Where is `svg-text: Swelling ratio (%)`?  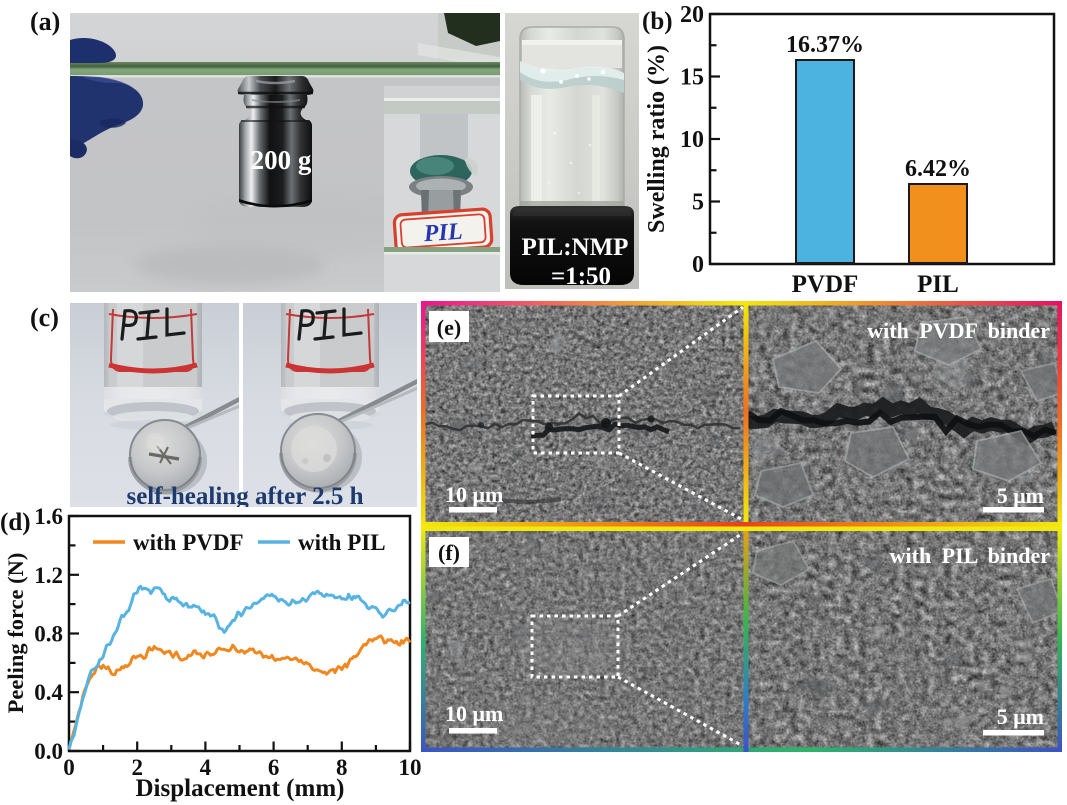 svg-text: Swelling ratio (%) is located at coordinates (657, 139).